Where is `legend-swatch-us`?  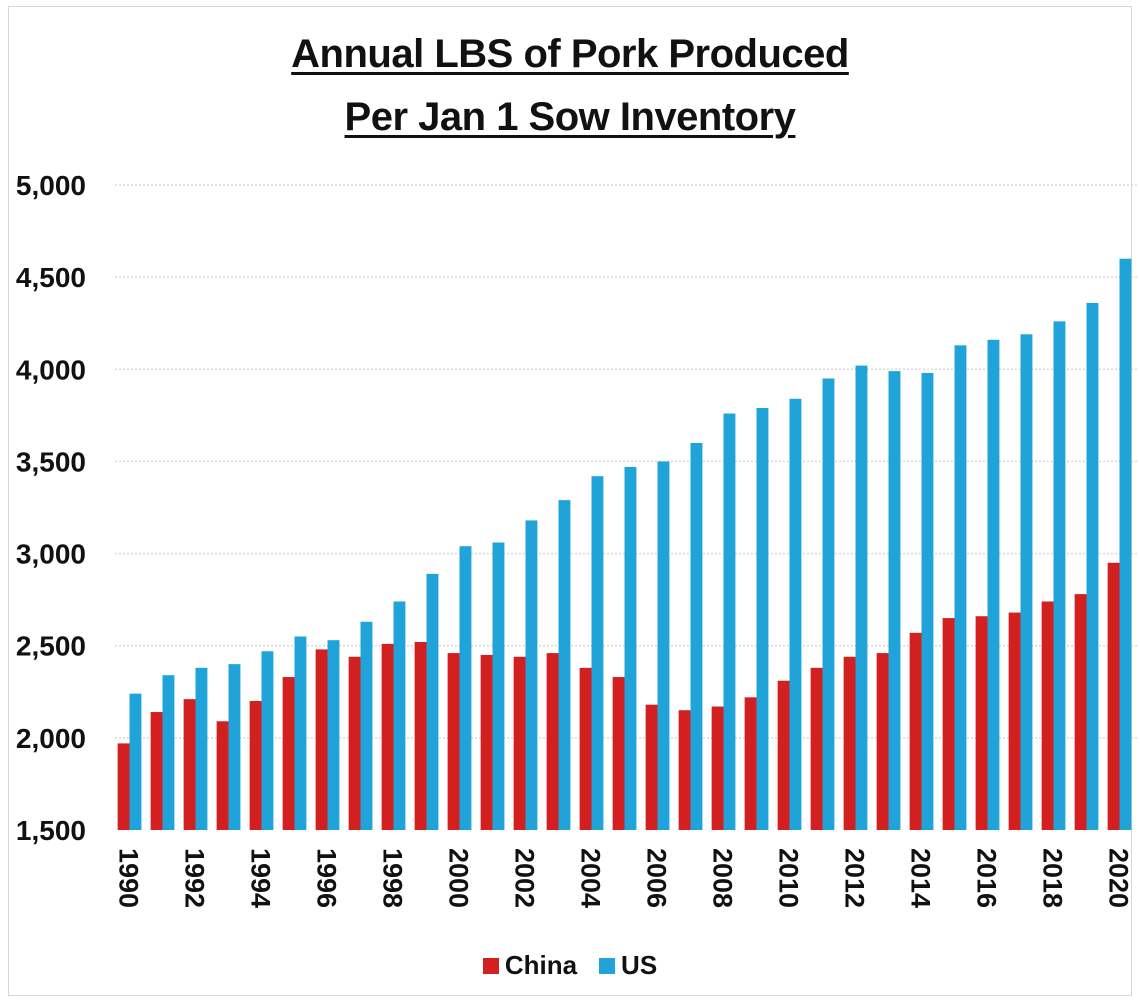 legend-swatch-us is located at coordinates (607, 965).